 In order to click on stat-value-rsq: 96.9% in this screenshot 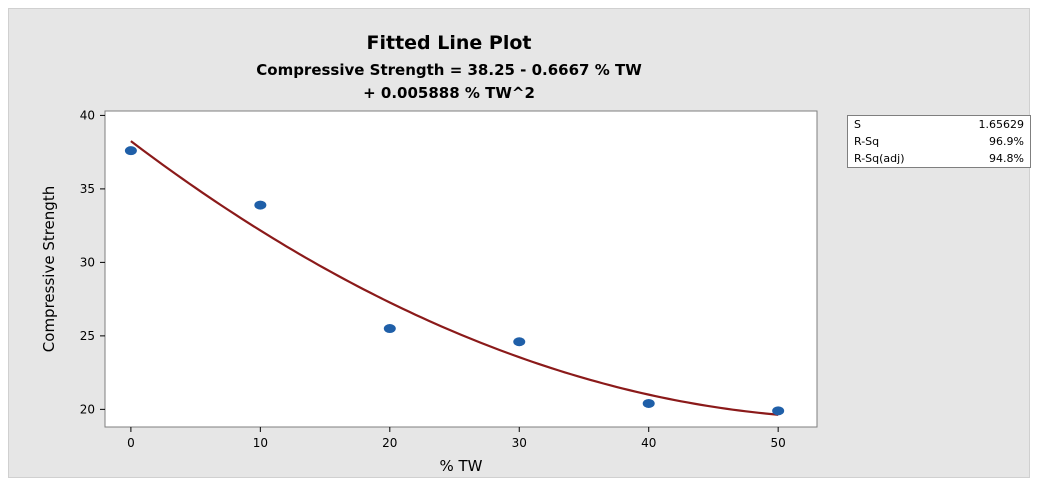, I will do `click(1006, 141)`.